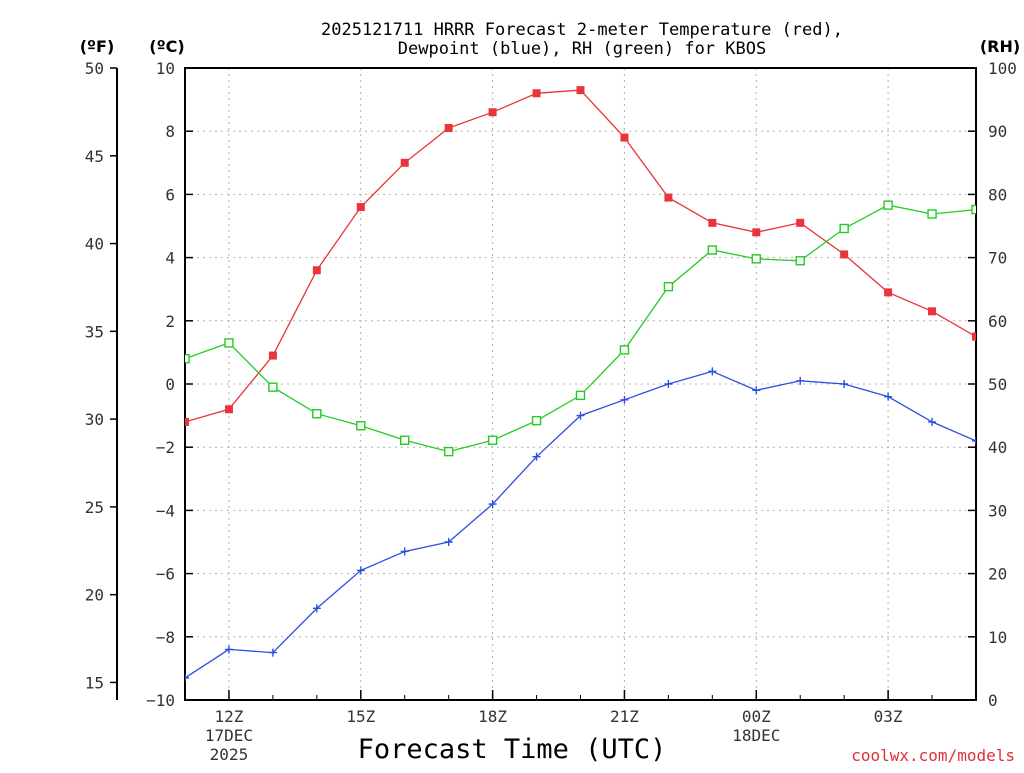 The image size is (1024, 773). Describe the element at coordinates (94, 595) in the screenshot. I see `fahrenheit-tick-label: 20` at that location.